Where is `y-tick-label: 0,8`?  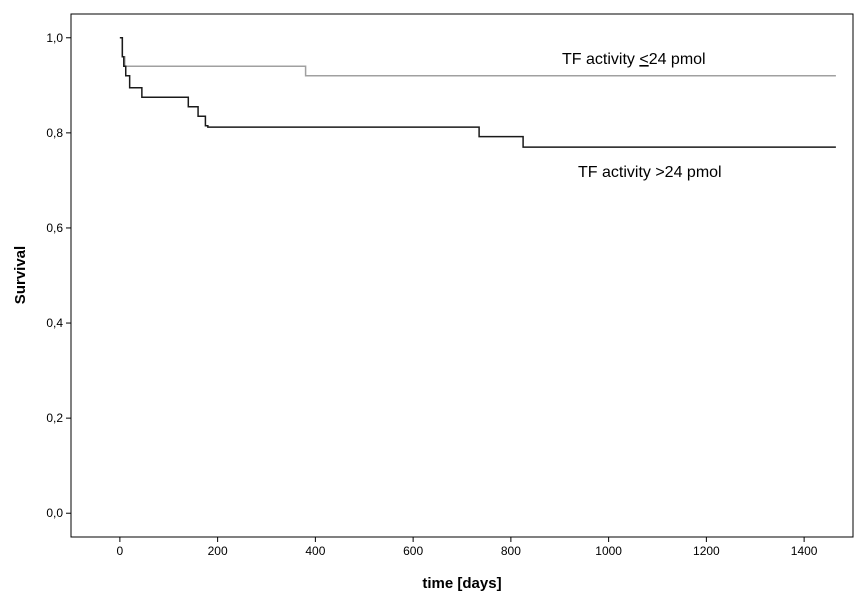 y-tick-label: 0,8 is located at coordinates (54, 133).